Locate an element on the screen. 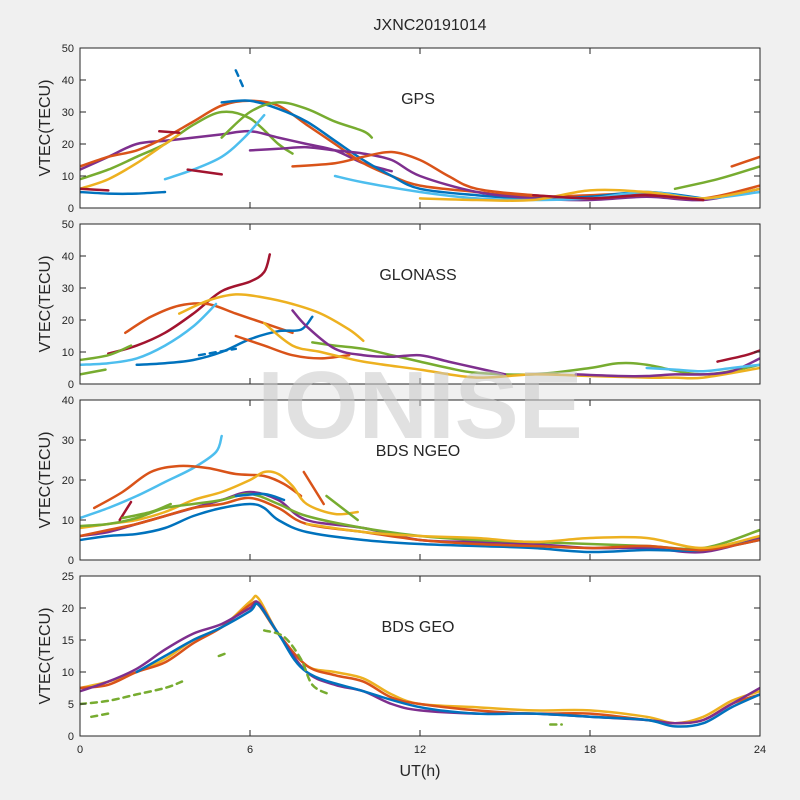 The image size is (800, 800). y-tick-label: 15 is located at coordinates (68, 641).